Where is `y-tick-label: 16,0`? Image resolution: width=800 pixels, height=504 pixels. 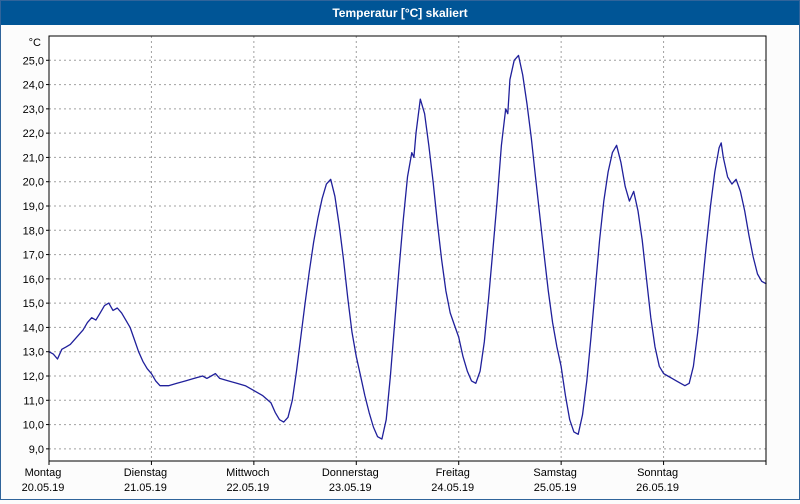
y-tick-label: 16,0 is located at coordinates (33, 280).